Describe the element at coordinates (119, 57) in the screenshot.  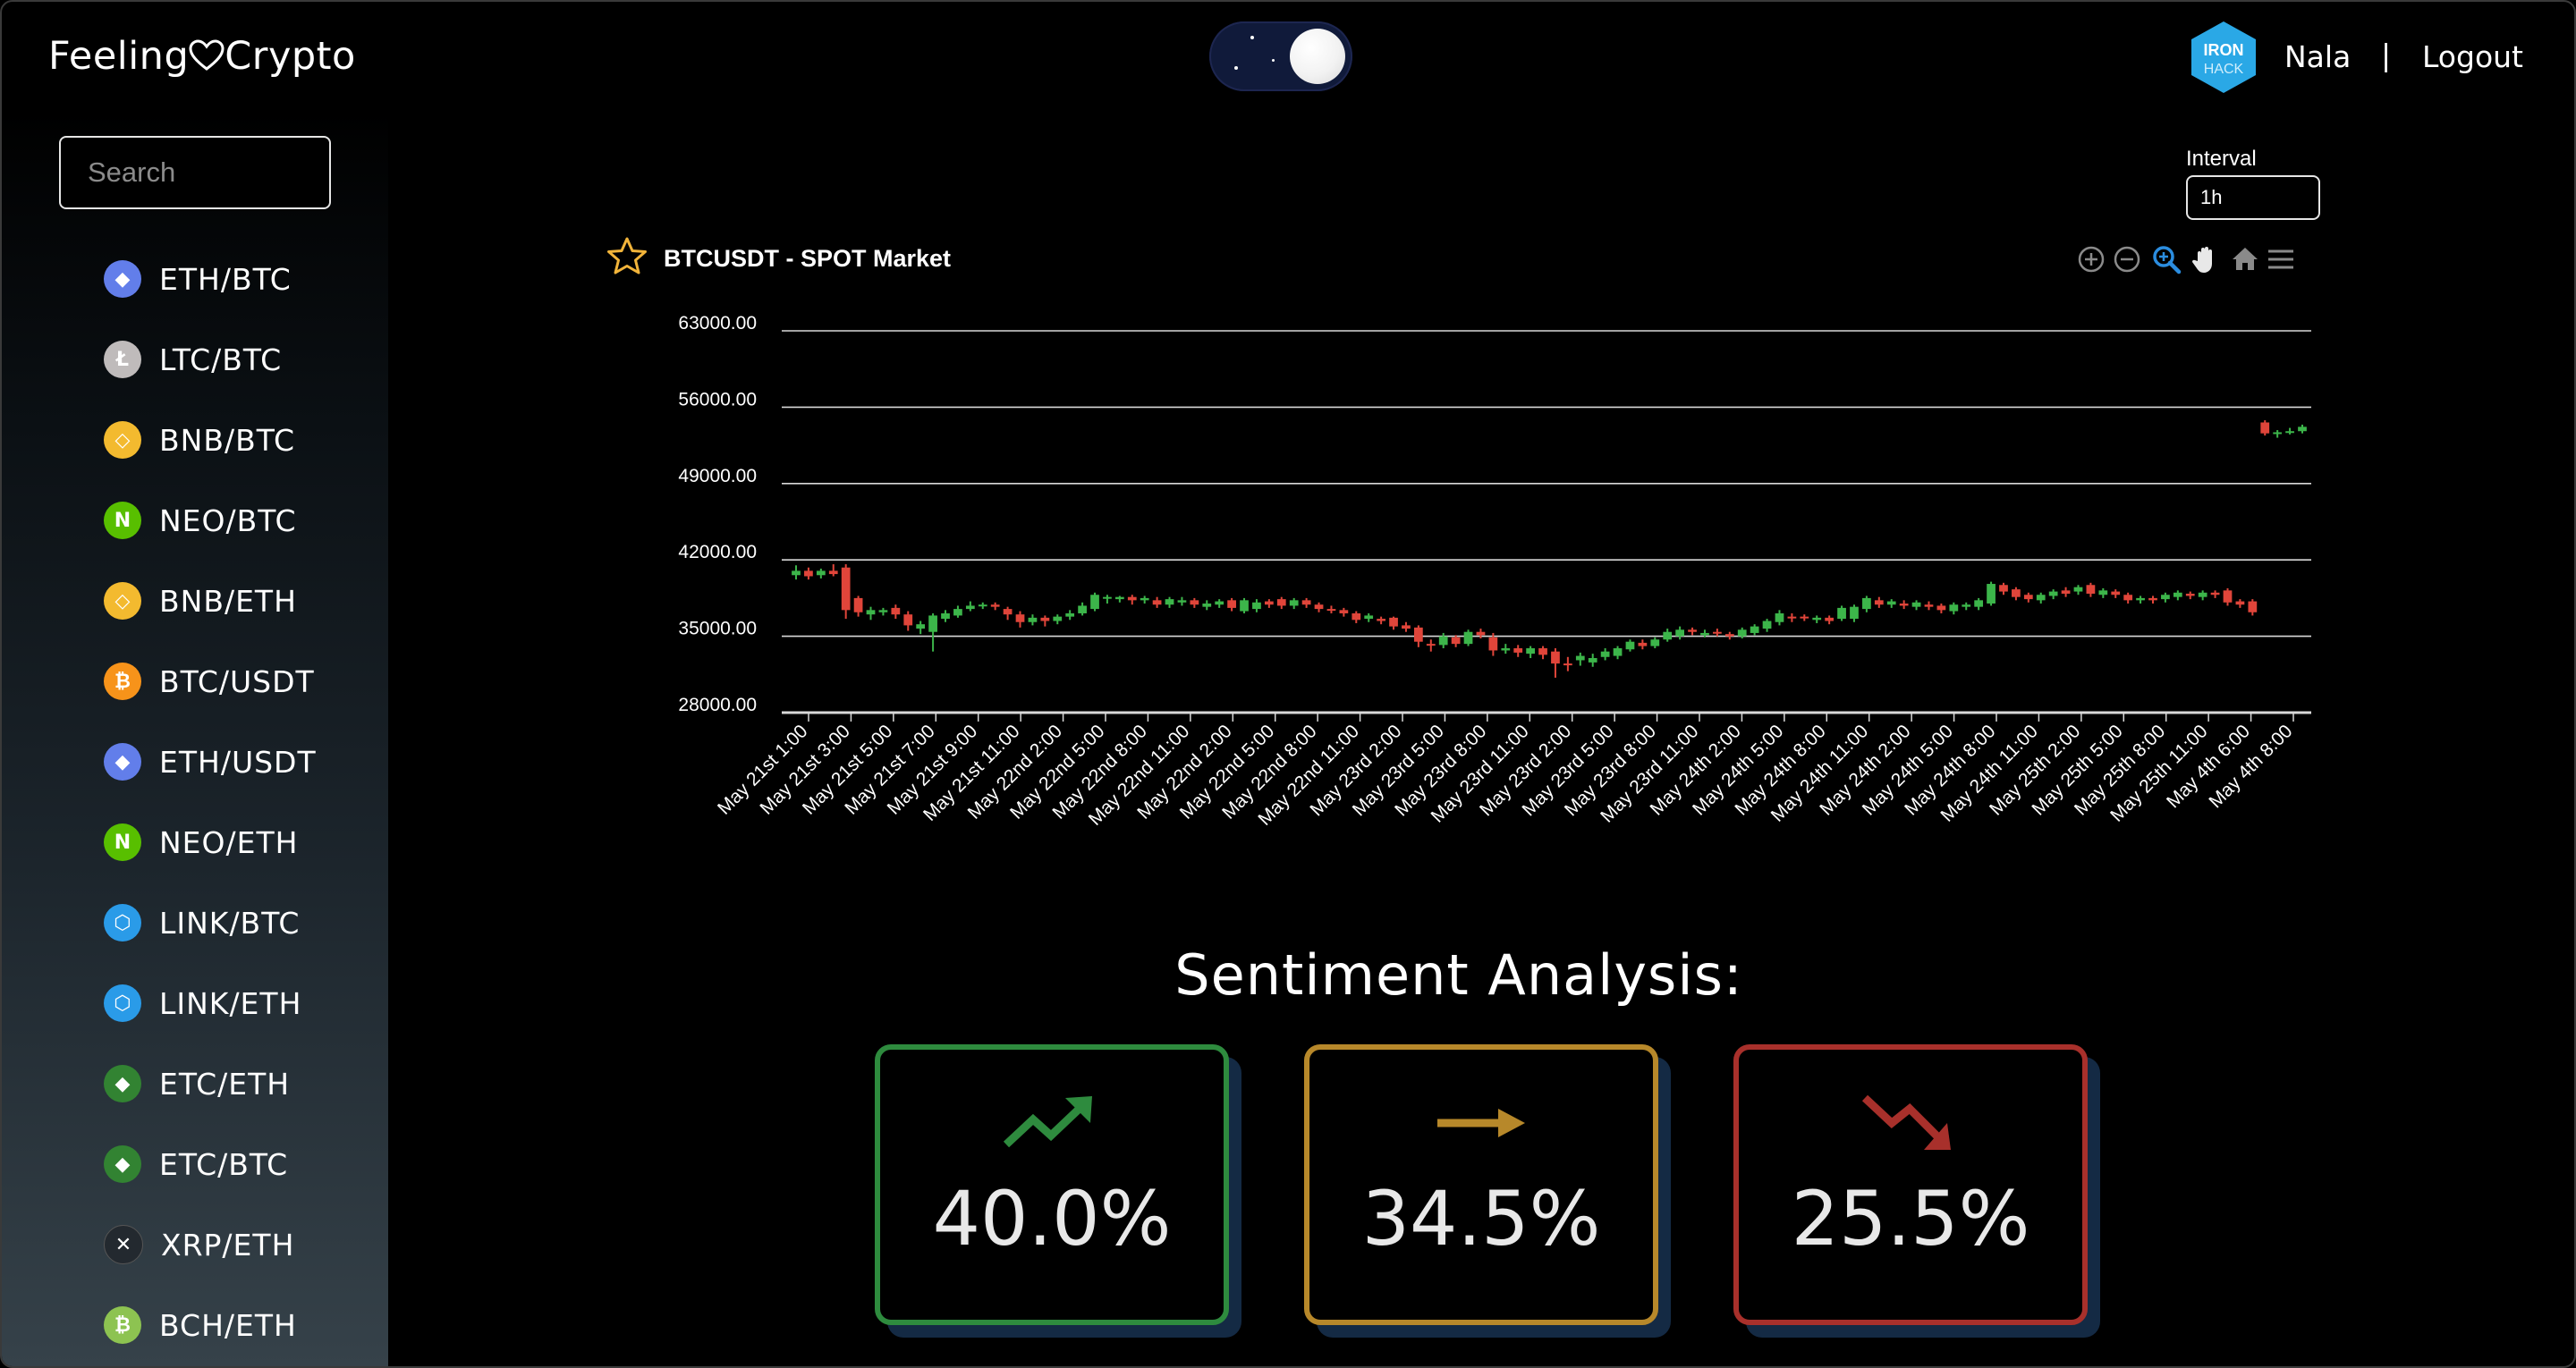
I see `brand-text-left: Feeling` at that location.